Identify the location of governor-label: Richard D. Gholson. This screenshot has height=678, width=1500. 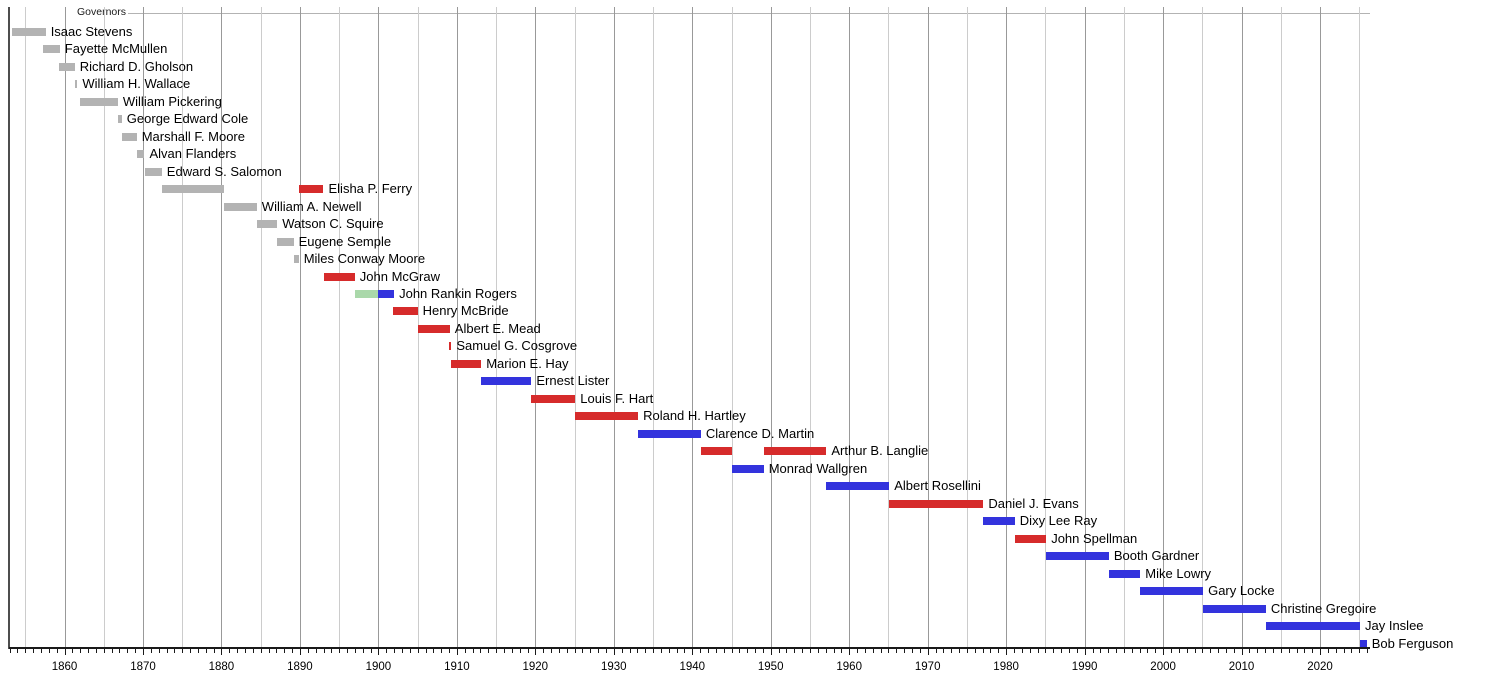
(136, 66).